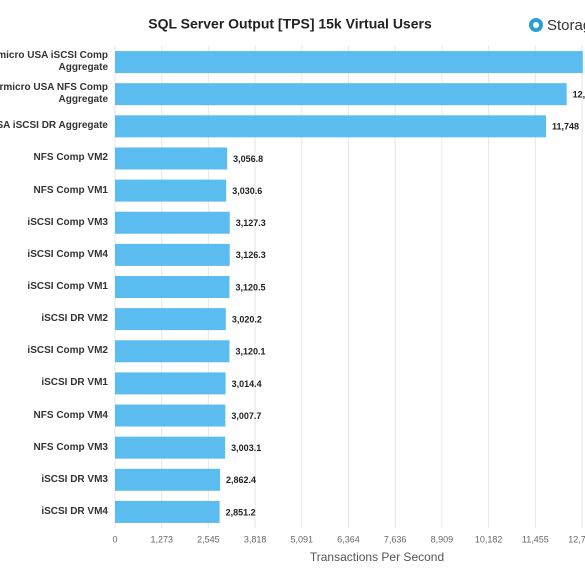 The image size is (585, 585). I want to click on y-tick-label: iSCSI DR VM4, so click(74, 511).